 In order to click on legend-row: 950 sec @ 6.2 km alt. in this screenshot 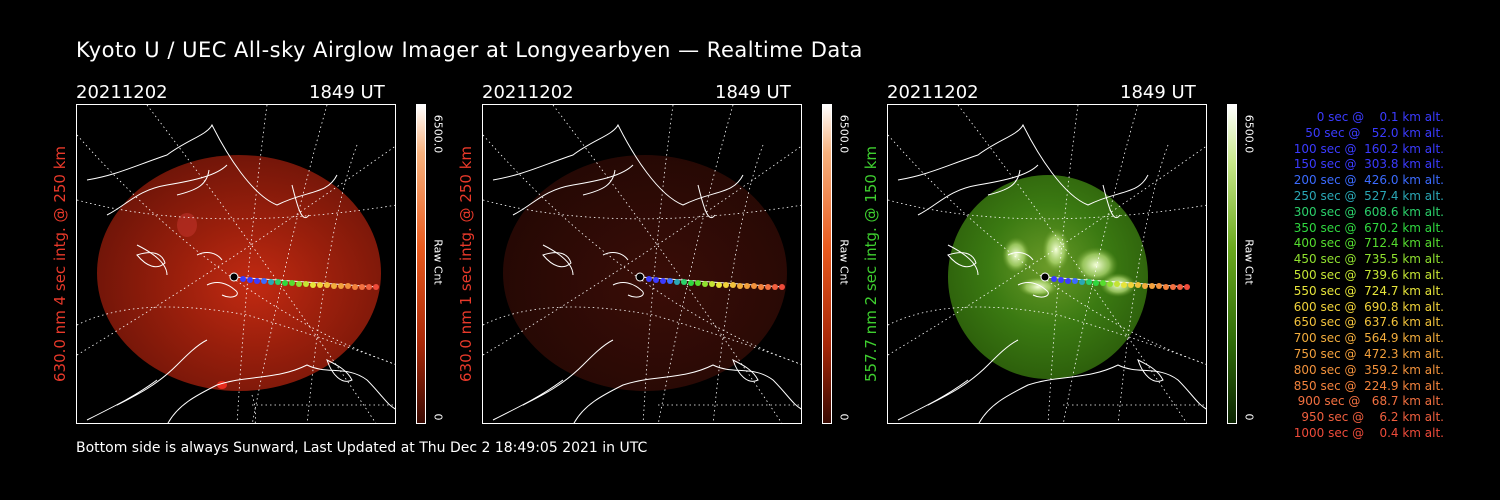, I will do `click(1372, 417)`.